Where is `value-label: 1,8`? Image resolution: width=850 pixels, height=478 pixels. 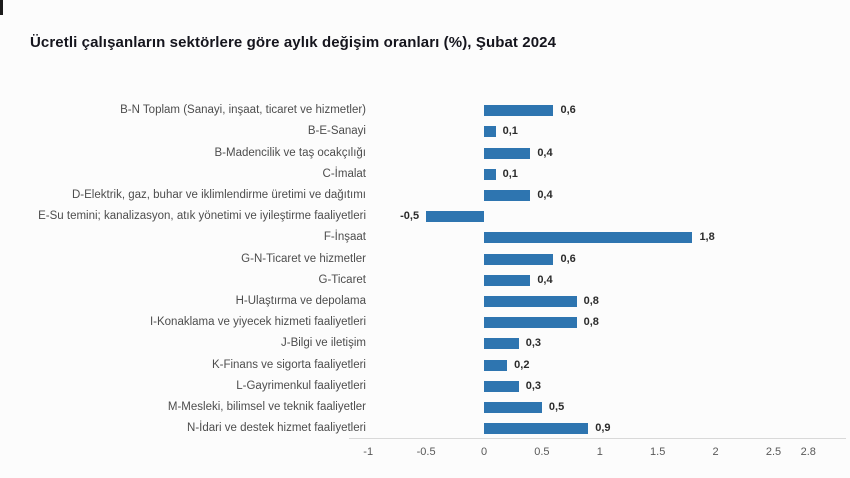
value-label: 1,8 is located at coordinates (707, 237).